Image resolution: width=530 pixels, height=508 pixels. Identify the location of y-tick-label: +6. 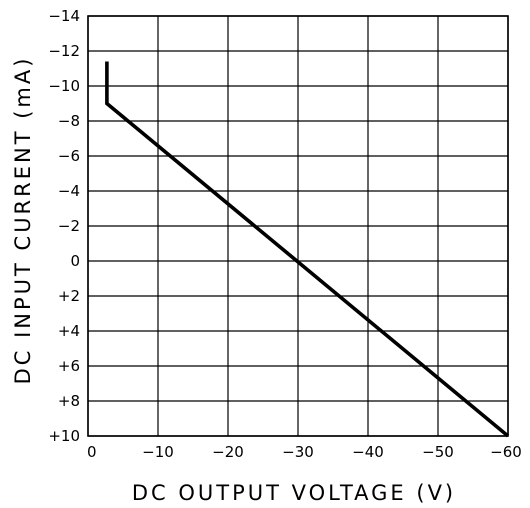
(69, 366).